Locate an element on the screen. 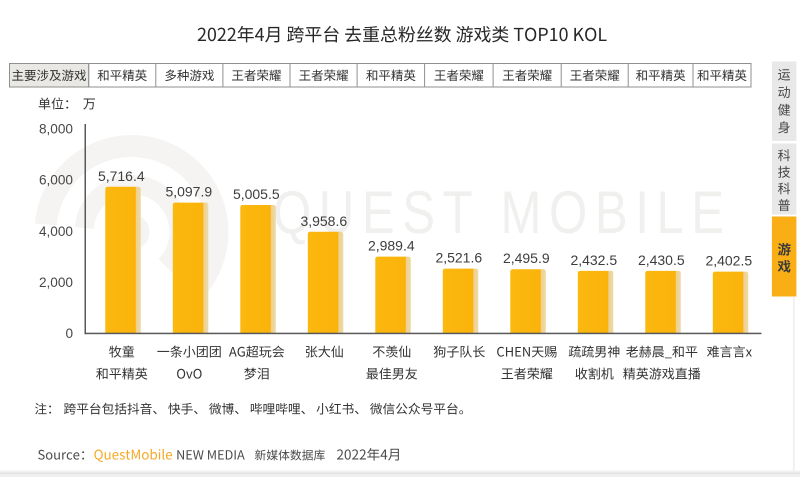  svg-text: 6,000 is located at coordinates (56, 180).